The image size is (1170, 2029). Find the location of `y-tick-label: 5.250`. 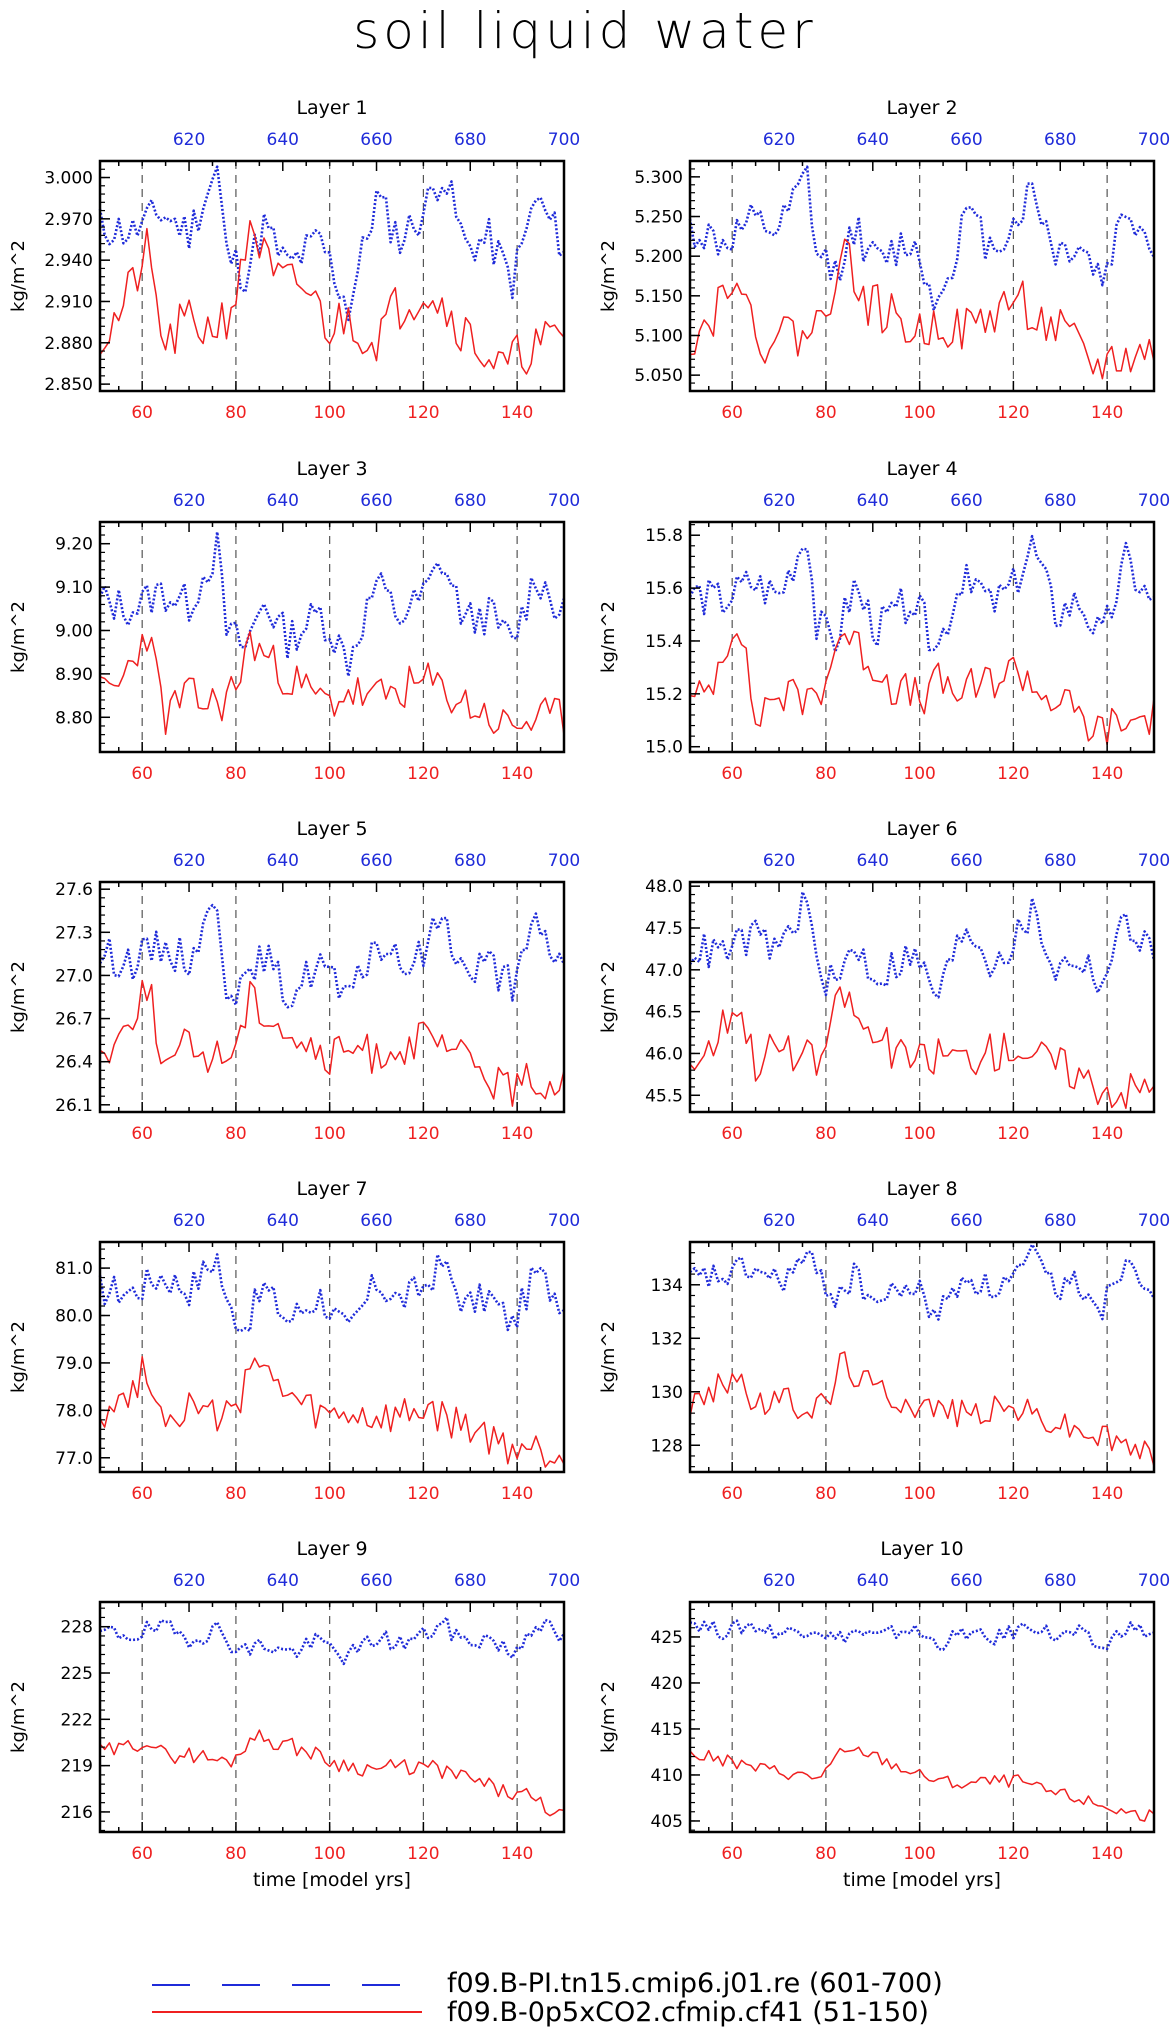

y-tick-label: 5.250 is located at coordinates (658, 218).